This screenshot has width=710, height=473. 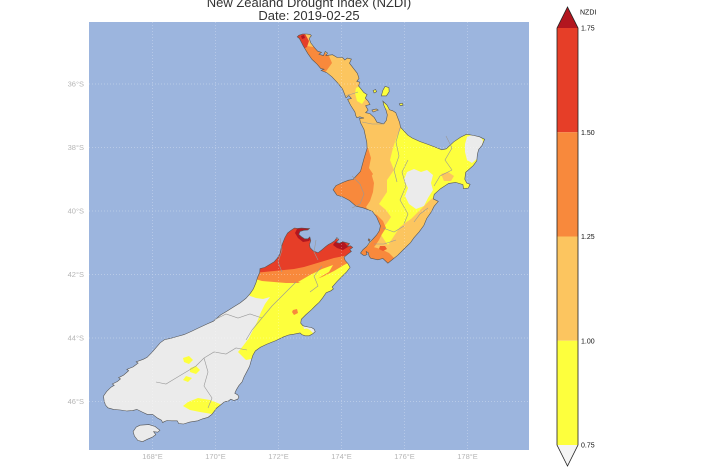 What do you see at coordinates (152, 456) in the screenshot?
I see `svg-text: 168°E` at bounding box center [152, 456].